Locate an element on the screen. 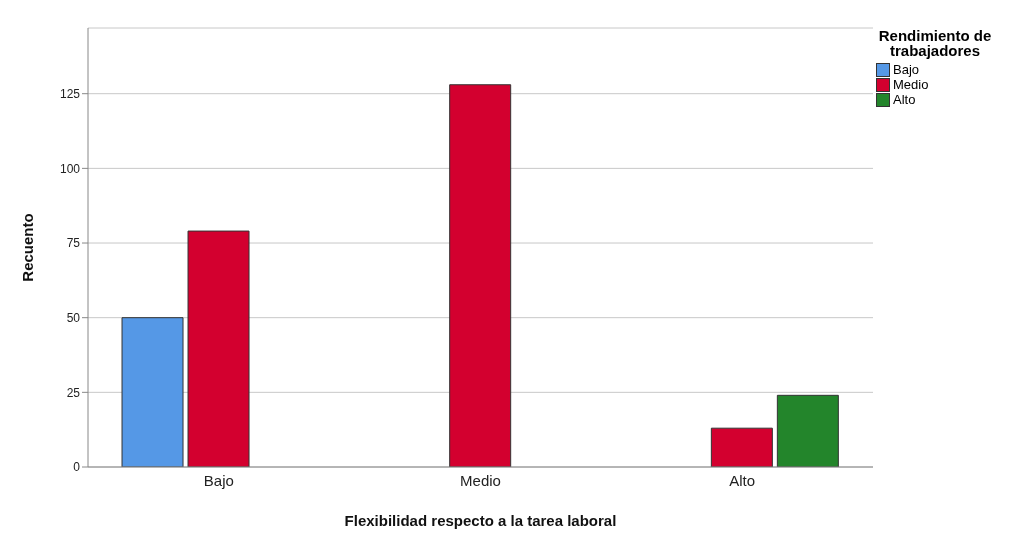 Image resolution: width=1012 pixels, height=545 pixels. x-tick-label: Bajo is located at coordinates (218, 480).